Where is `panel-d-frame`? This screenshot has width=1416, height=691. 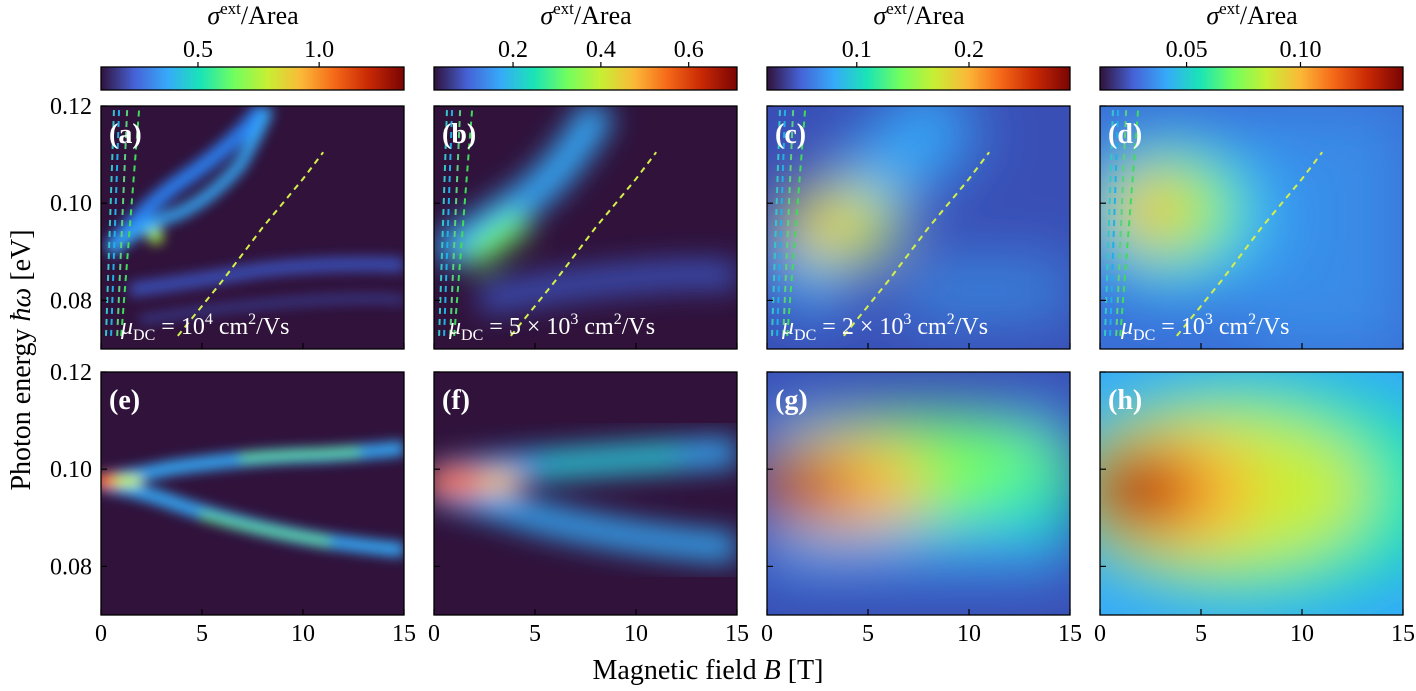 panel-d-frame is located at coordinates (1251, 227).